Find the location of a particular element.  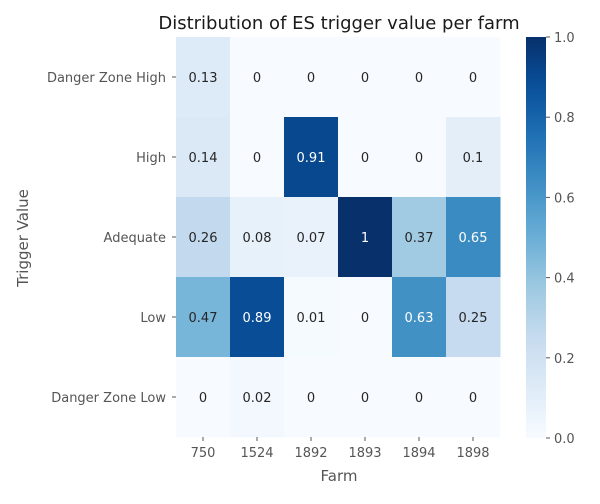

cell-value-label: 0.47 is located at coordinates (203, 318).